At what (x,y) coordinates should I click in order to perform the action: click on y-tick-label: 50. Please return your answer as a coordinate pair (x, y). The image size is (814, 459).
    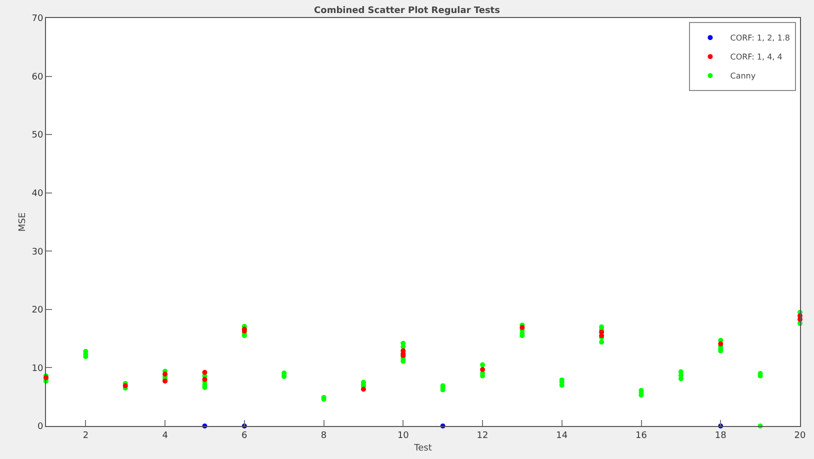
    Looking at the image, I should click on (38, 135).